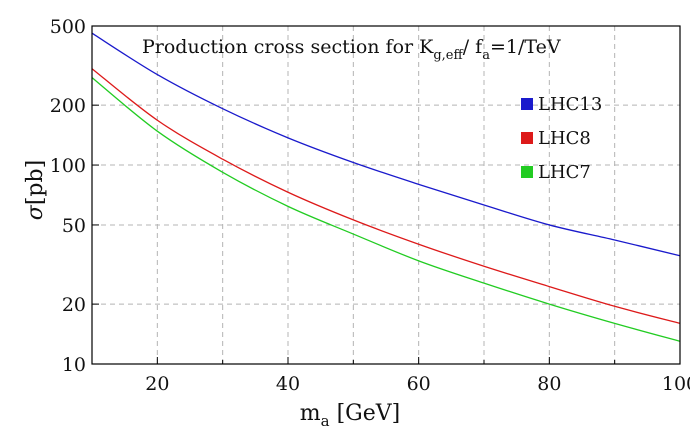 The width and height of the screenshot is (690, 432). What do you see at coordinates (68, 27) in the screenshot?
I see `y-tick-label: 500` at bounding box center [68, 27].